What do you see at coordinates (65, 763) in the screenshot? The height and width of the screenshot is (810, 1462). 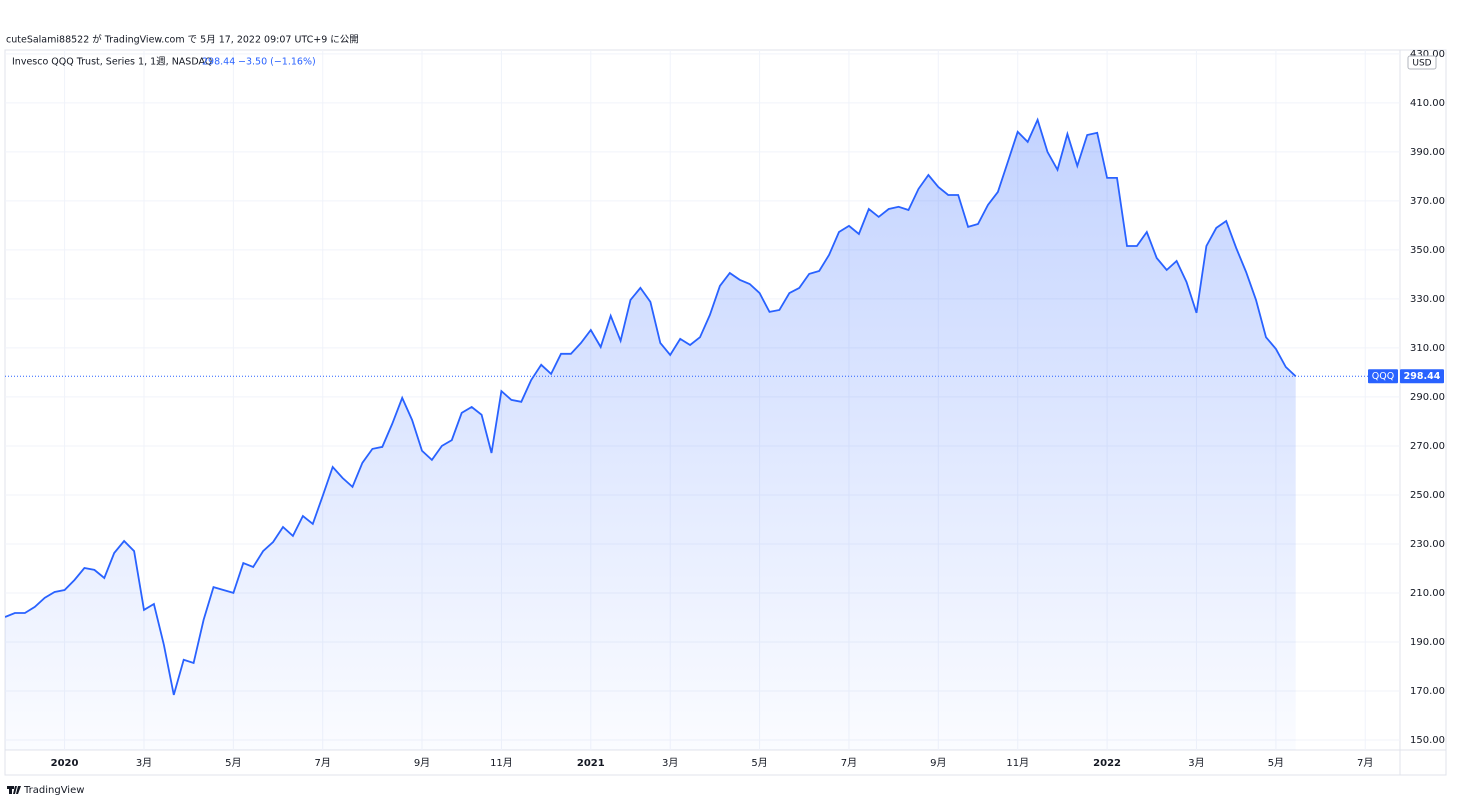 I see `x-tick-label: 2020` at bounding box center [65, 763].